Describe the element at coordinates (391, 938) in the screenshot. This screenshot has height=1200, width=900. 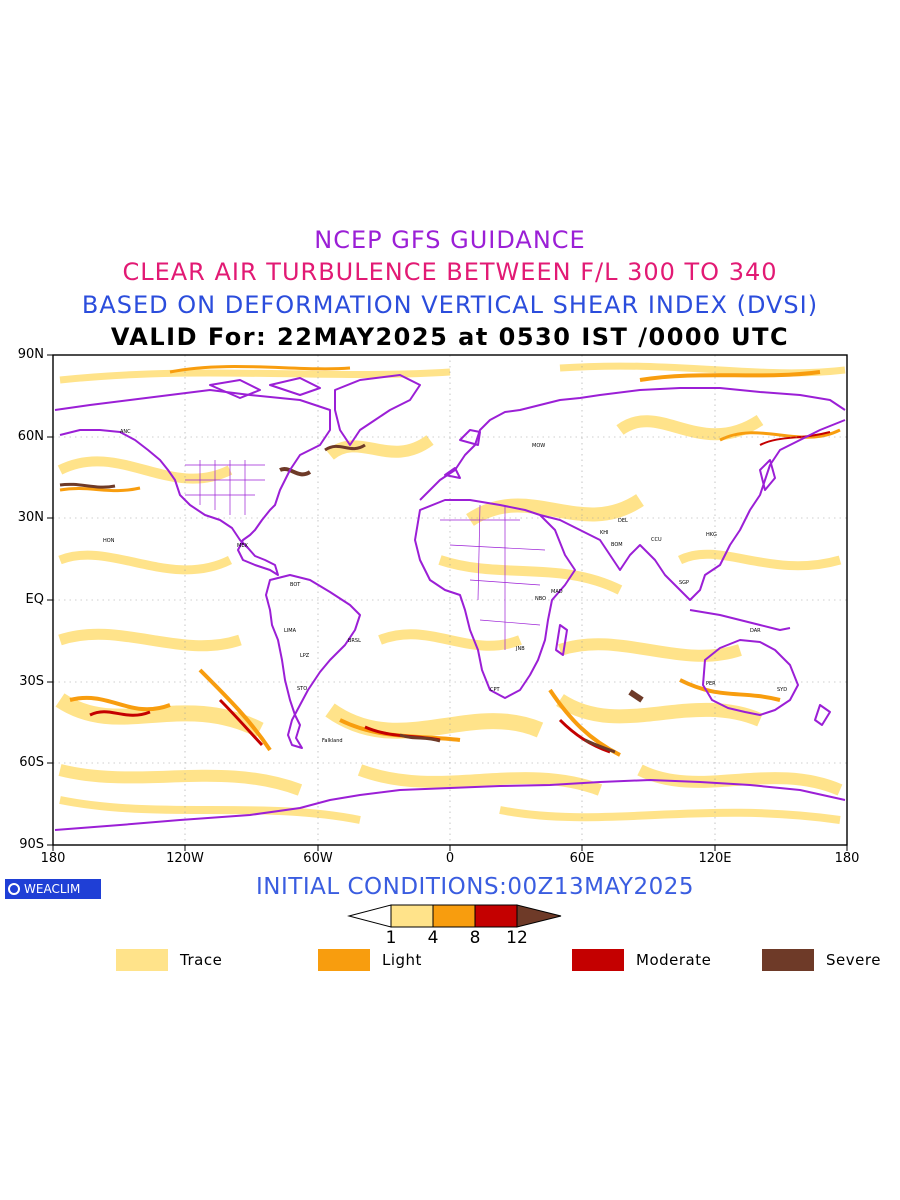
I see `colorbar-value: 1` at that location.